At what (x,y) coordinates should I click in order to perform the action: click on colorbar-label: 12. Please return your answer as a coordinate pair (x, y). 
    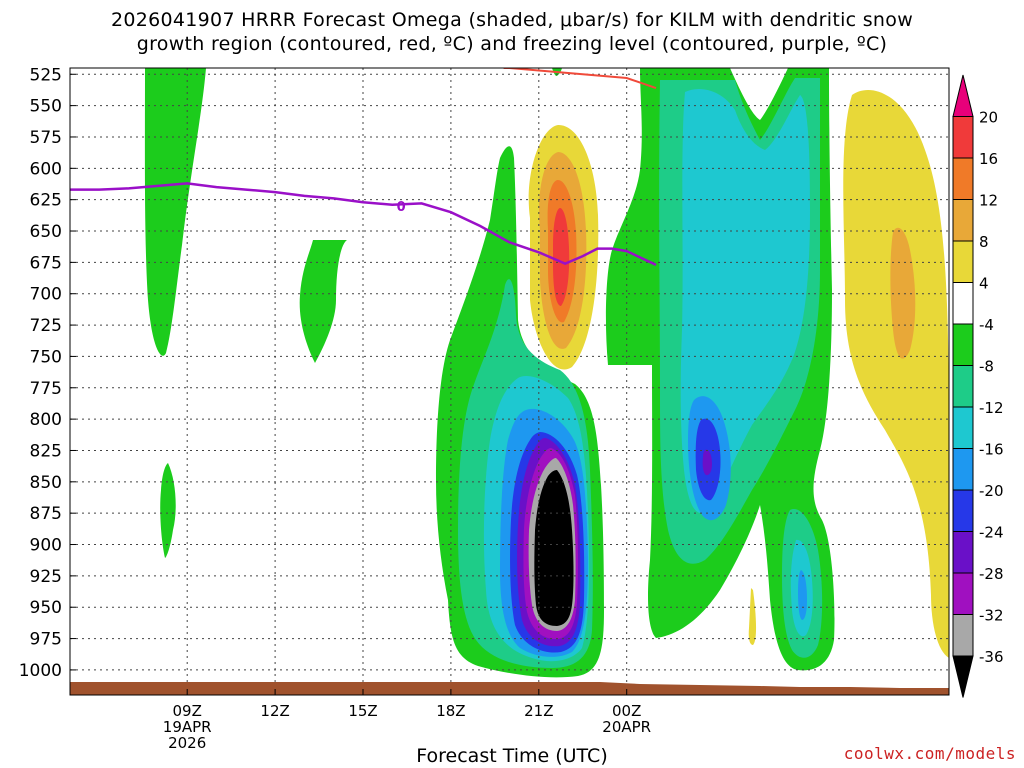
    Looking at the image, I should click on (988, 201).